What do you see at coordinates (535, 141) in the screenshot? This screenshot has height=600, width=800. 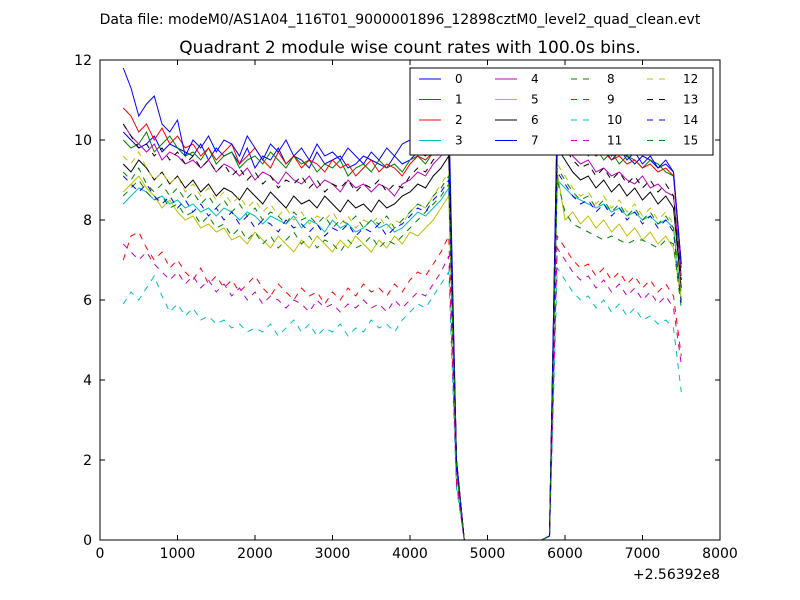 I see `legend-label-7: 7` at bounding box center [535, 141].